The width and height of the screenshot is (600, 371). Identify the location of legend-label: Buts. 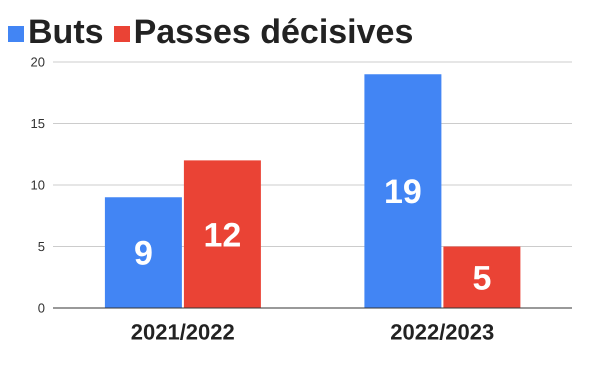
(66, 32).